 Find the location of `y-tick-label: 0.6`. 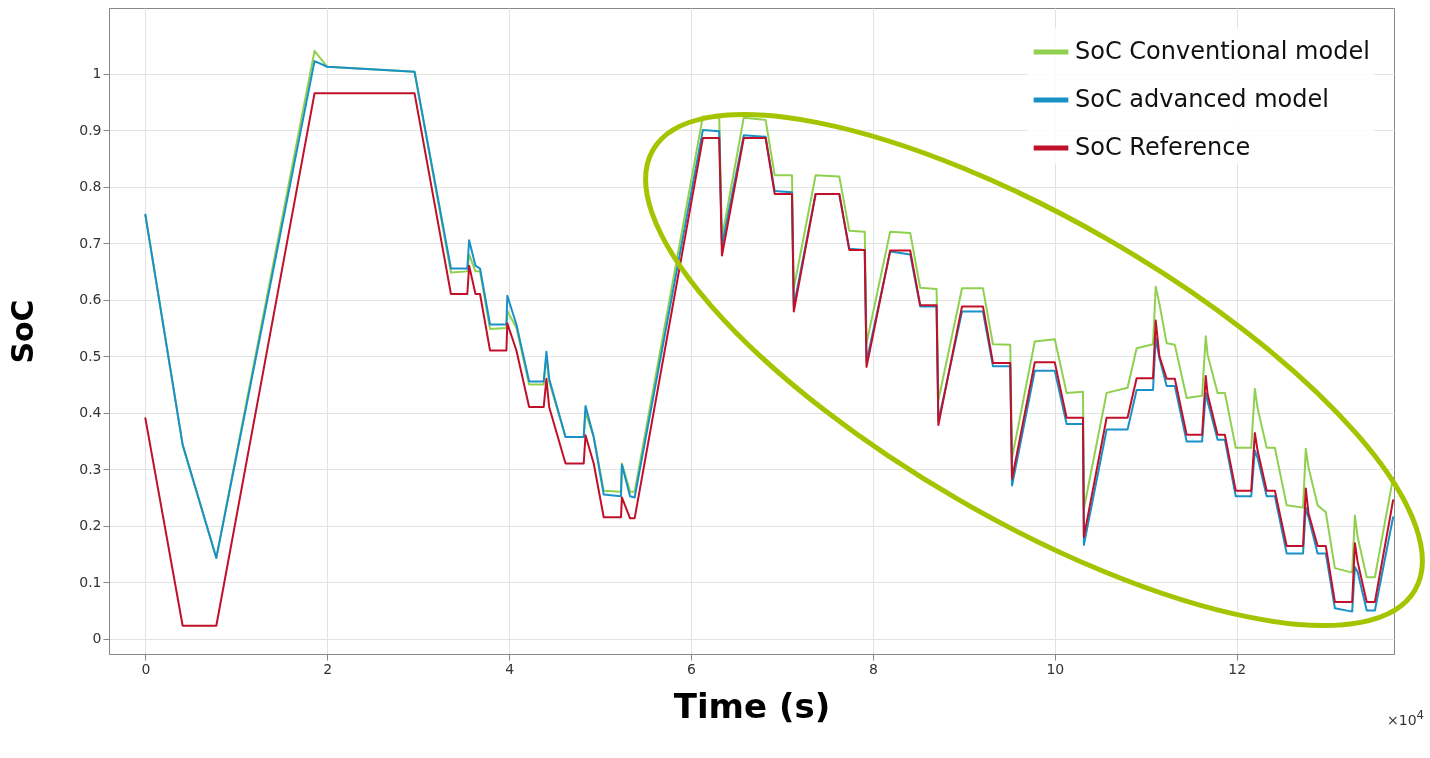

y-tick-label: 0.6 is located at coordinates (90, 299).